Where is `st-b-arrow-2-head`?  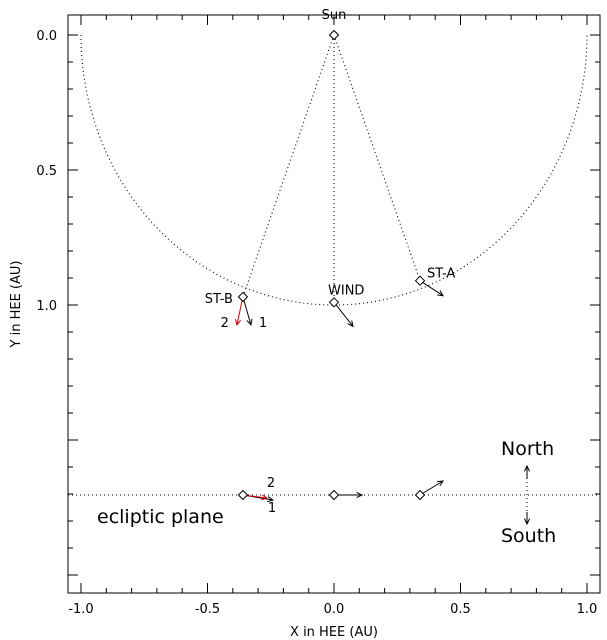 st-b-arrow-2-head is located at coordinates (238, 322).